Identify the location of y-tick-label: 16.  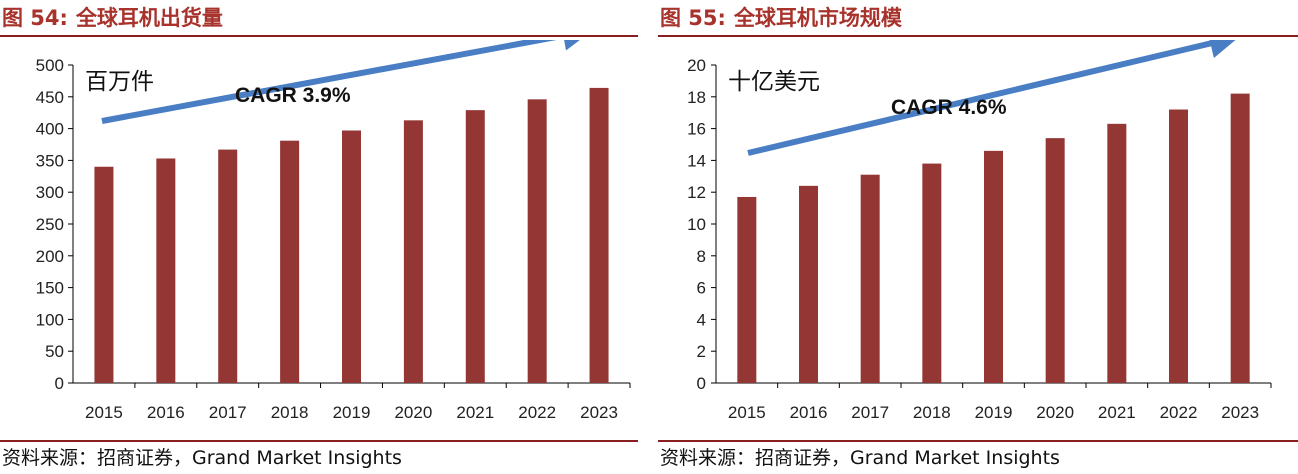
(696, 129).